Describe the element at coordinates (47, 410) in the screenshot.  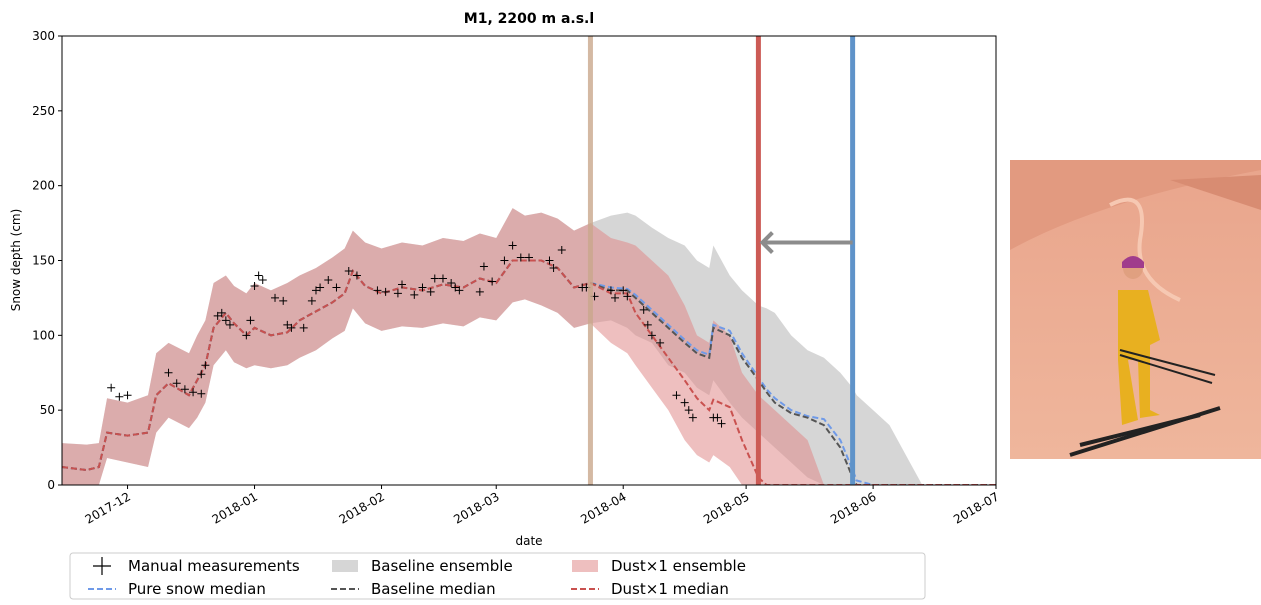
I see `y-tick-label: 50` at that location.